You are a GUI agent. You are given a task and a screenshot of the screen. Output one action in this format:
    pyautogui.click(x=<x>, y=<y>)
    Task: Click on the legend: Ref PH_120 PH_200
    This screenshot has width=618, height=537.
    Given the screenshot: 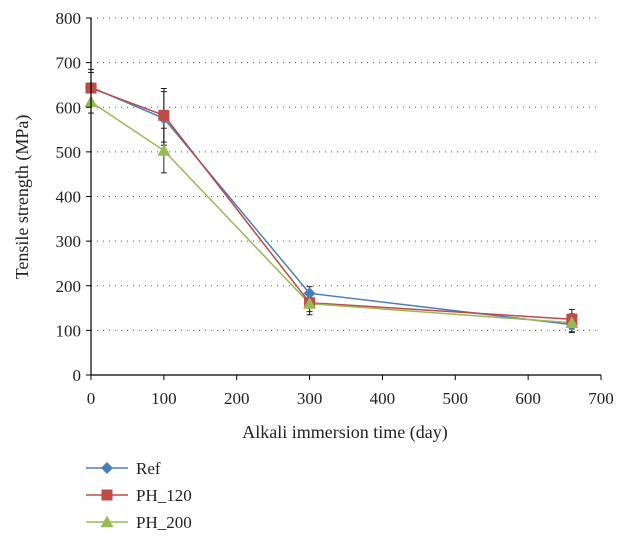 What is the action you would take?
    pyautogui.click(x=139, y=495)
    